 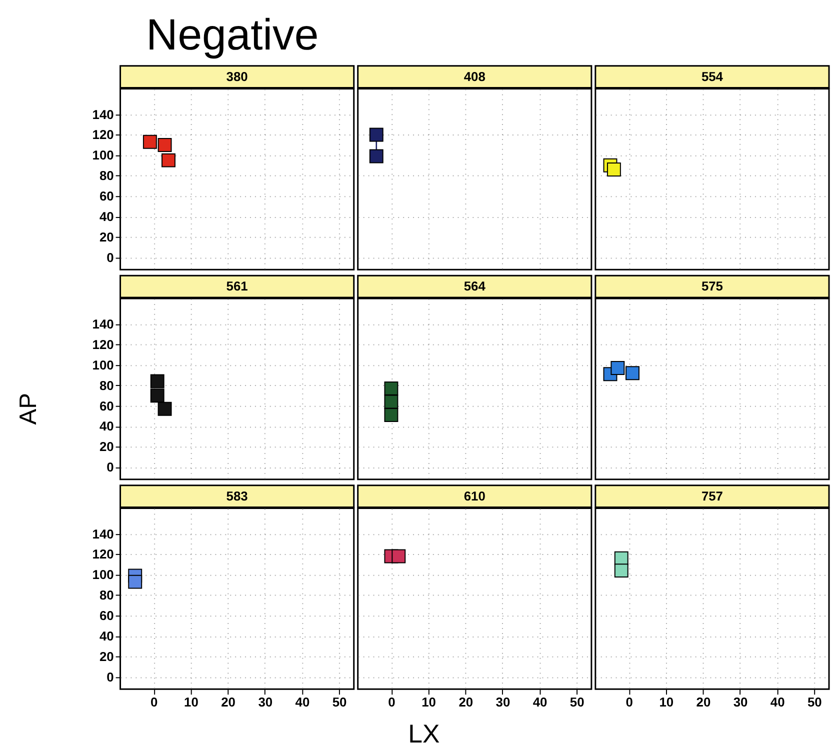 What do you see at coordinates (28, 408) in the screenshot?
I see `y-axis-title: AP` at bounding box center [28, 408].